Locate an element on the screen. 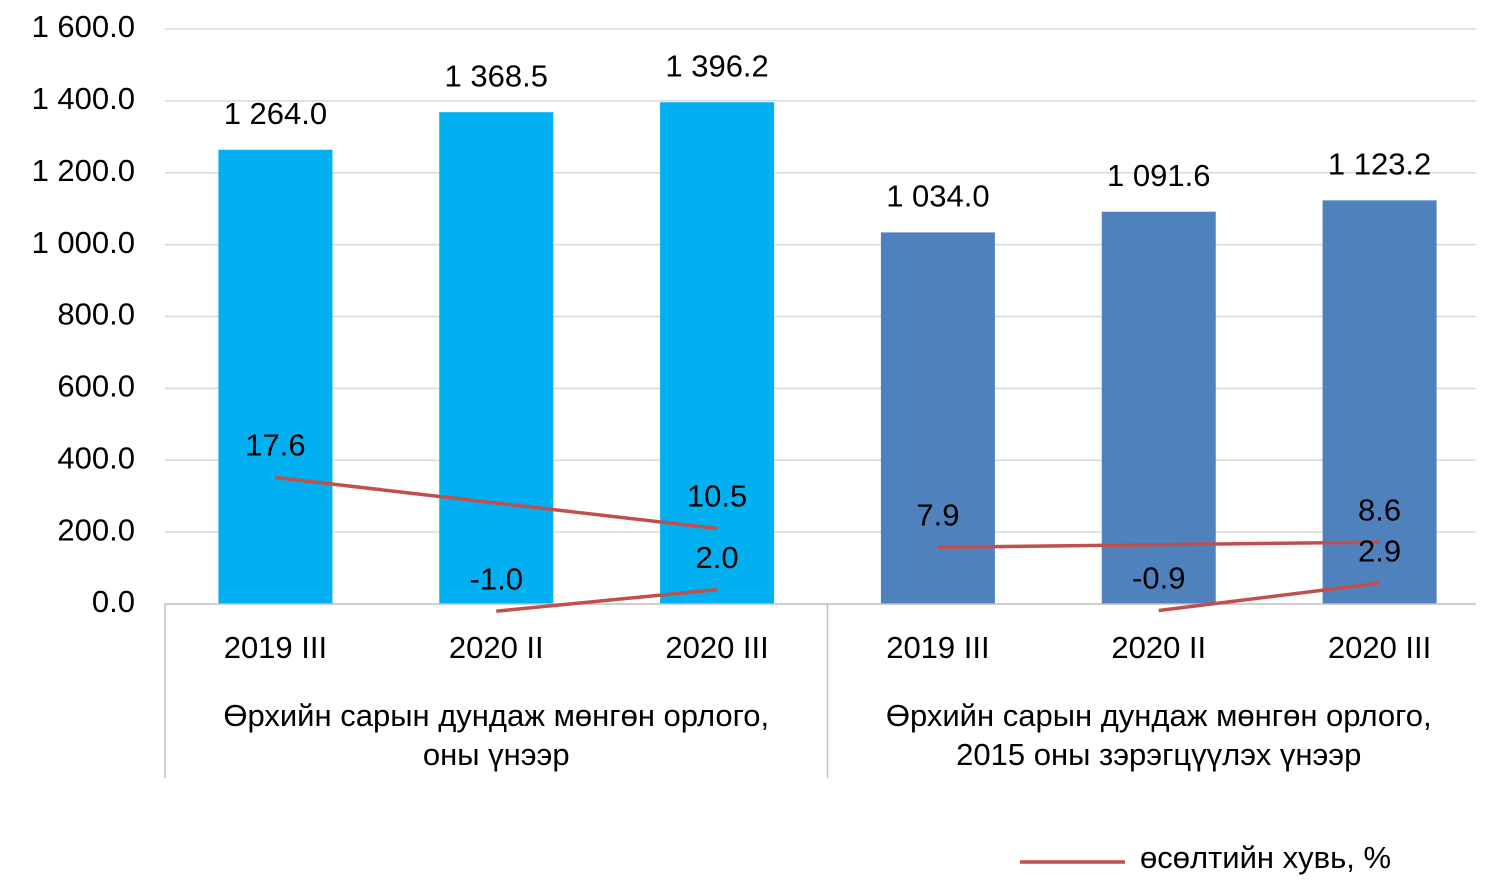 Image resolution: width=1489 pixels, height=880 pixels. line-value-label: 7.9 is located at coordinates (937, 514).